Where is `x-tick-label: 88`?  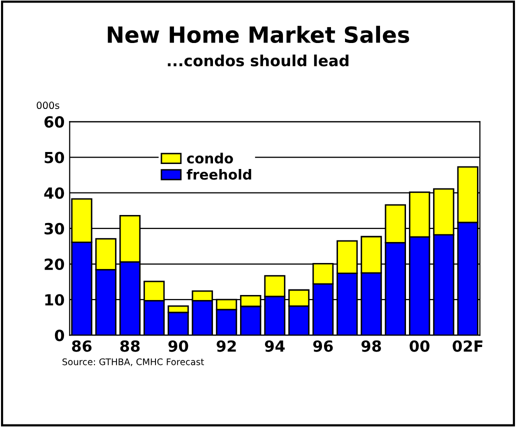 x-tick-label: 88 is located at coordinates (130, 346).